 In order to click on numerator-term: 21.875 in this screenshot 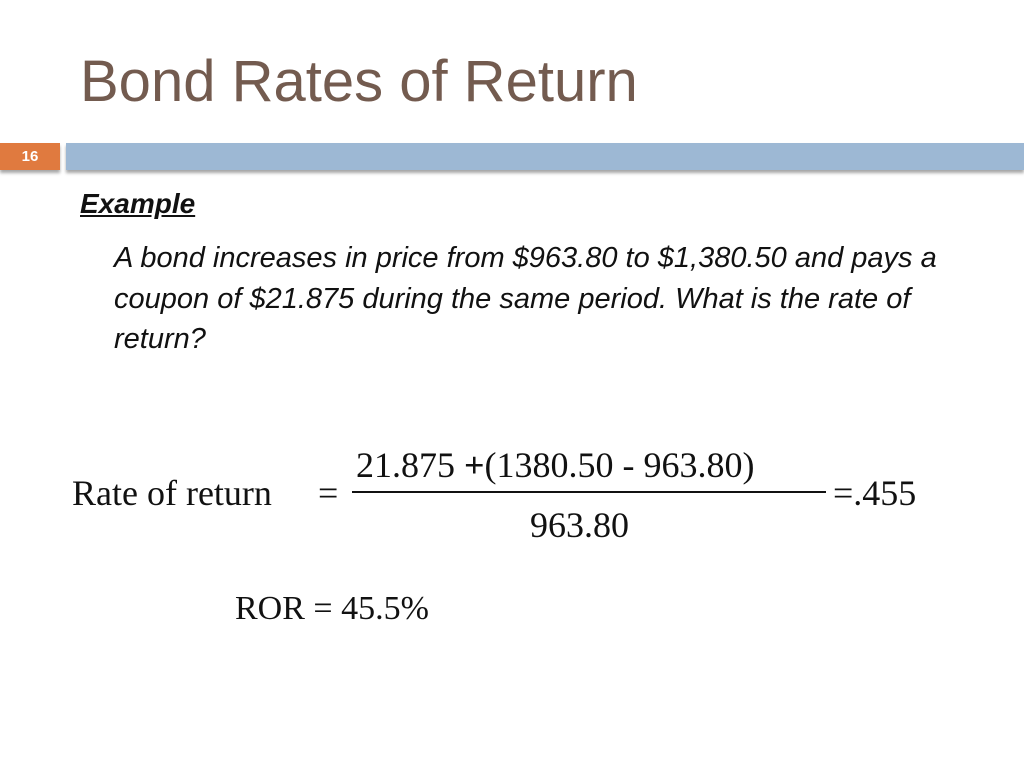, I will do `click(405, 465)`.